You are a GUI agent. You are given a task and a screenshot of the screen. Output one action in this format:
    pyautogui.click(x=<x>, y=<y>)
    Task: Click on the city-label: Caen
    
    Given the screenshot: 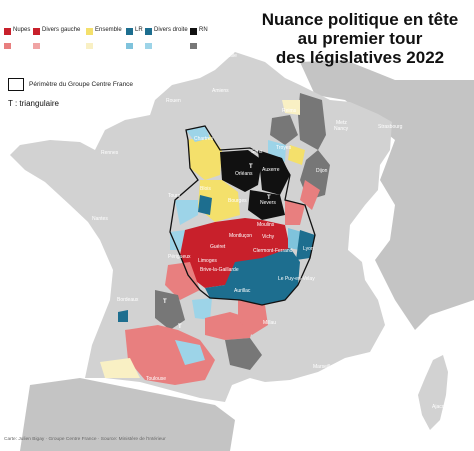 What is the action you would take?
    pyautogui.click(x=128, y=109)
    